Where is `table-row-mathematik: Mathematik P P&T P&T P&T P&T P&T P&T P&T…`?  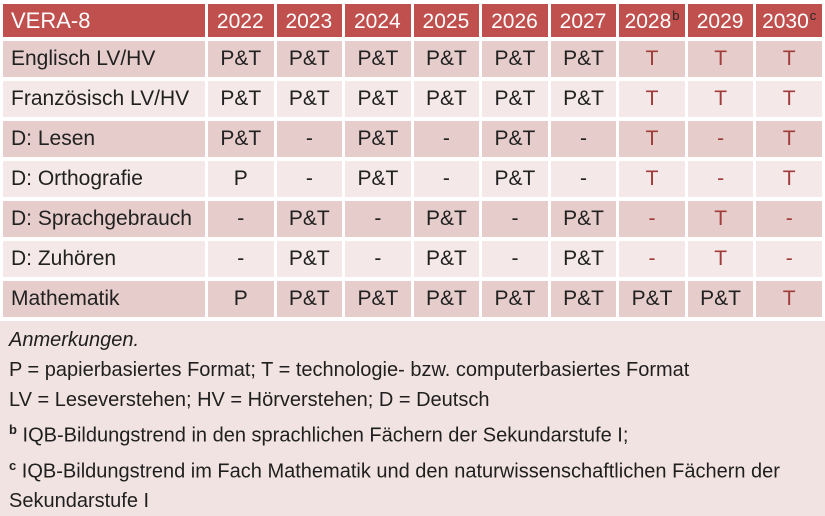 table-row-mathematik: Mathematik P P&T P&T P&T P&T P&T P&T P&T… is located at coordinates (412, 299).